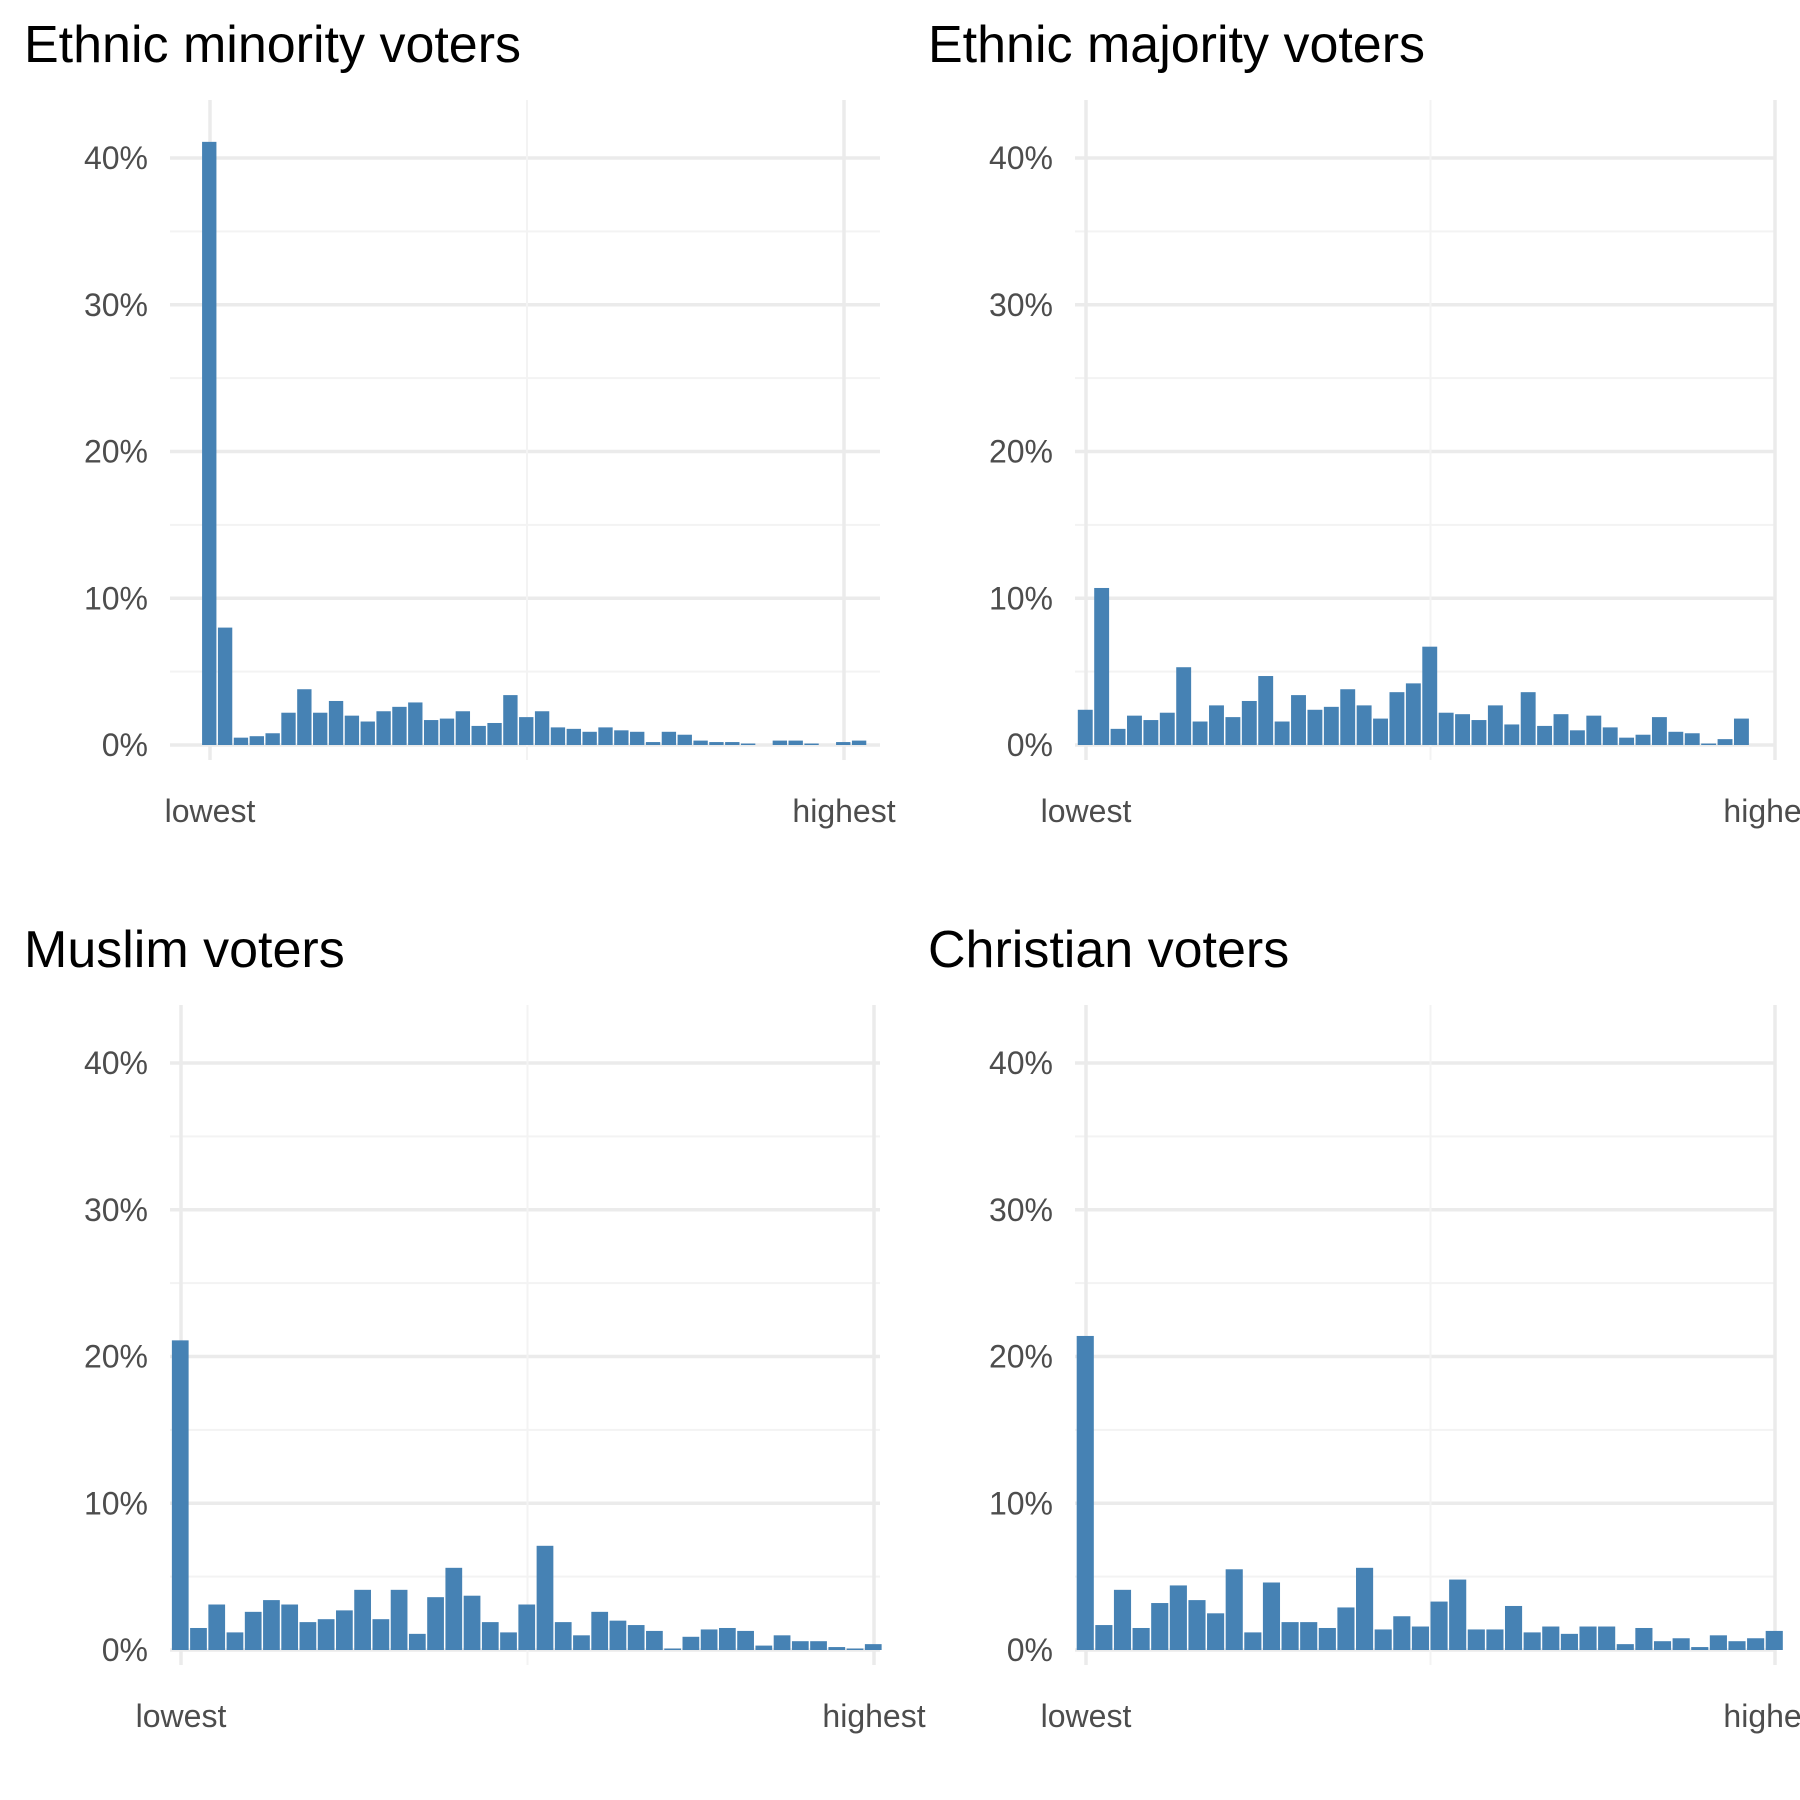 The width and height of the screenshot is (1800, 1800). I want to click on panel-title: Ethnic minority voters, so click(272, 45).